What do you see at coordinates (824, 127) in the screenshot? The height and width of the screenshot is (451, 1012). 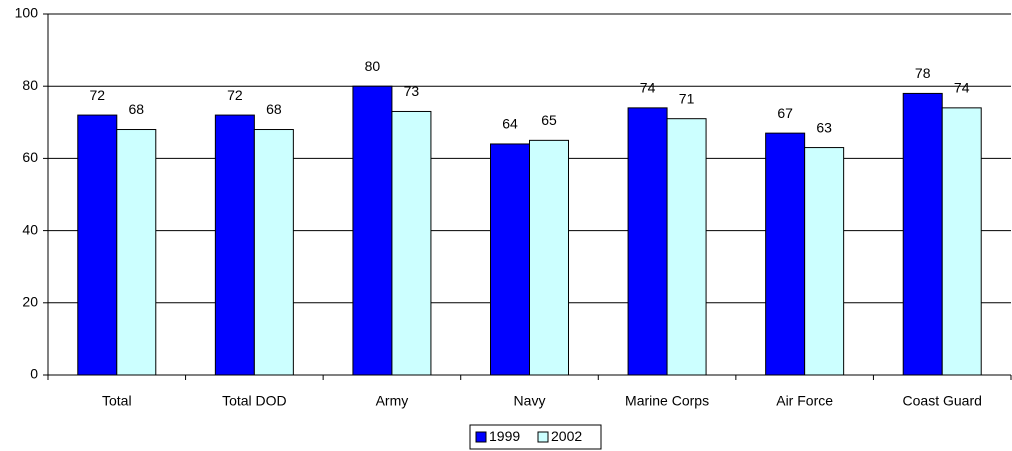 I see `data-label: 63` at bounding box center [824, 127].